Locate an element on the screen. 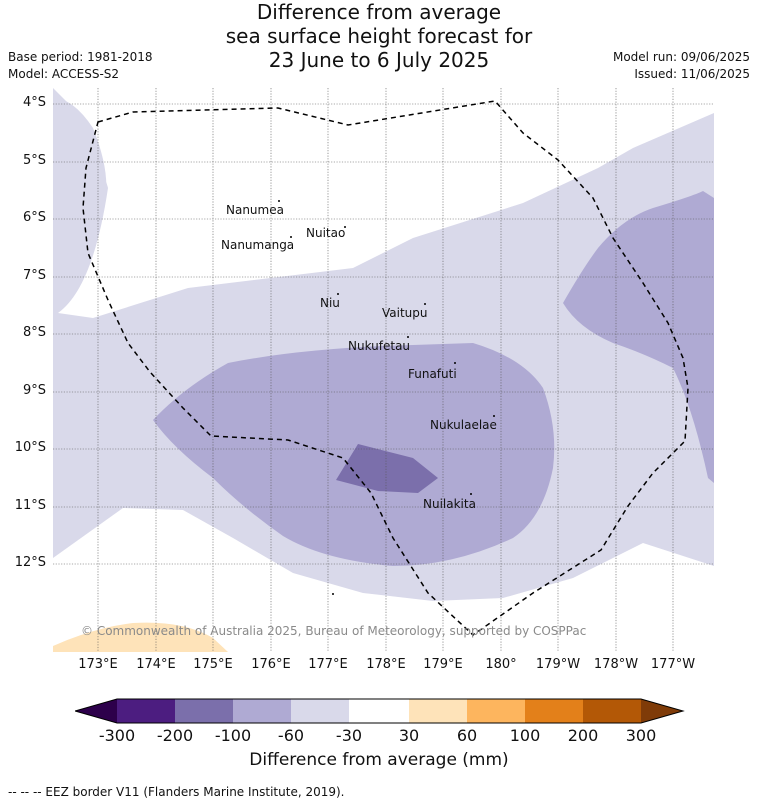 Image resolution: width=758 pixels, height=804 pixels. colorbar is located at coordinates (380, 711).